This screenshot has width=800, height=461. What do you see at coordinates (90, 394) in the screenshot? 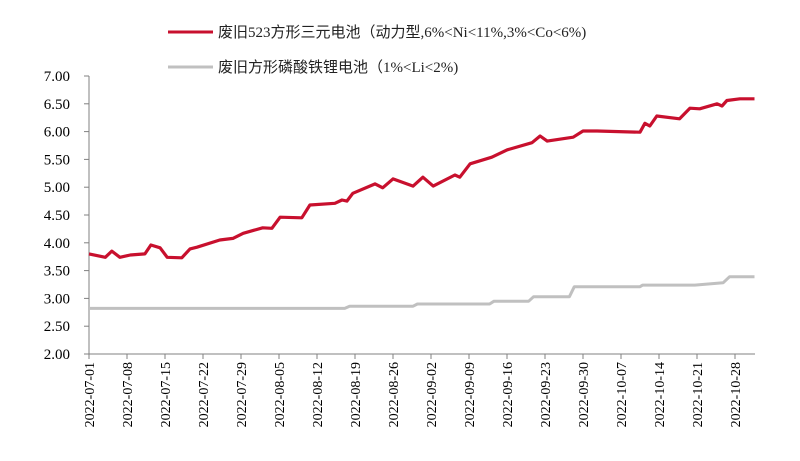
I see `x-tick-label: 2022-07-01` at bounding box center [90, 394].